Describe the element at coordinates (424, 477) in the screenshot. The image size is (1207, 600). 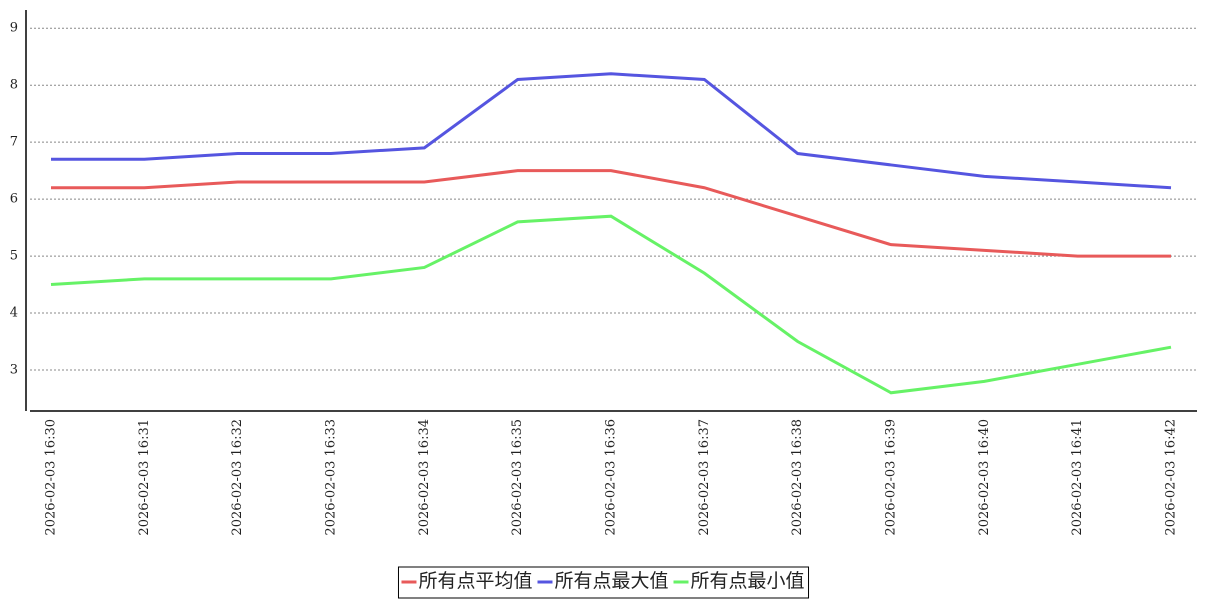
I see `x-tick-label: 2026-02-03 16:34` at that location.